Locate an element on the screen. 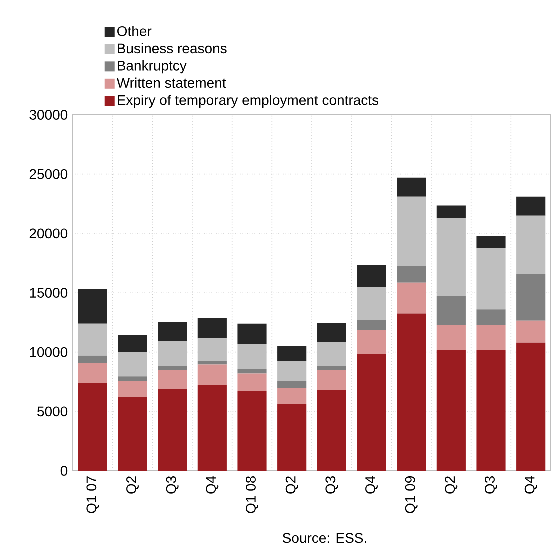 Image resolution: width=551 pixels, height=547 pixels. legend-label: Expiry of temporary employment contracts is located at coordinates (248, 101).